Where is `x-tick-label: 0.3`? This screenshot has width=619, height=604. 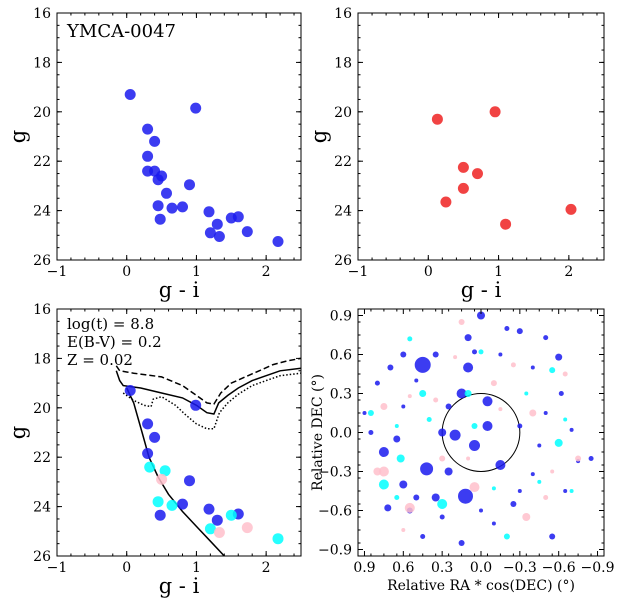 x-tick-label: 0.3 is located at coordinates (442, 568).